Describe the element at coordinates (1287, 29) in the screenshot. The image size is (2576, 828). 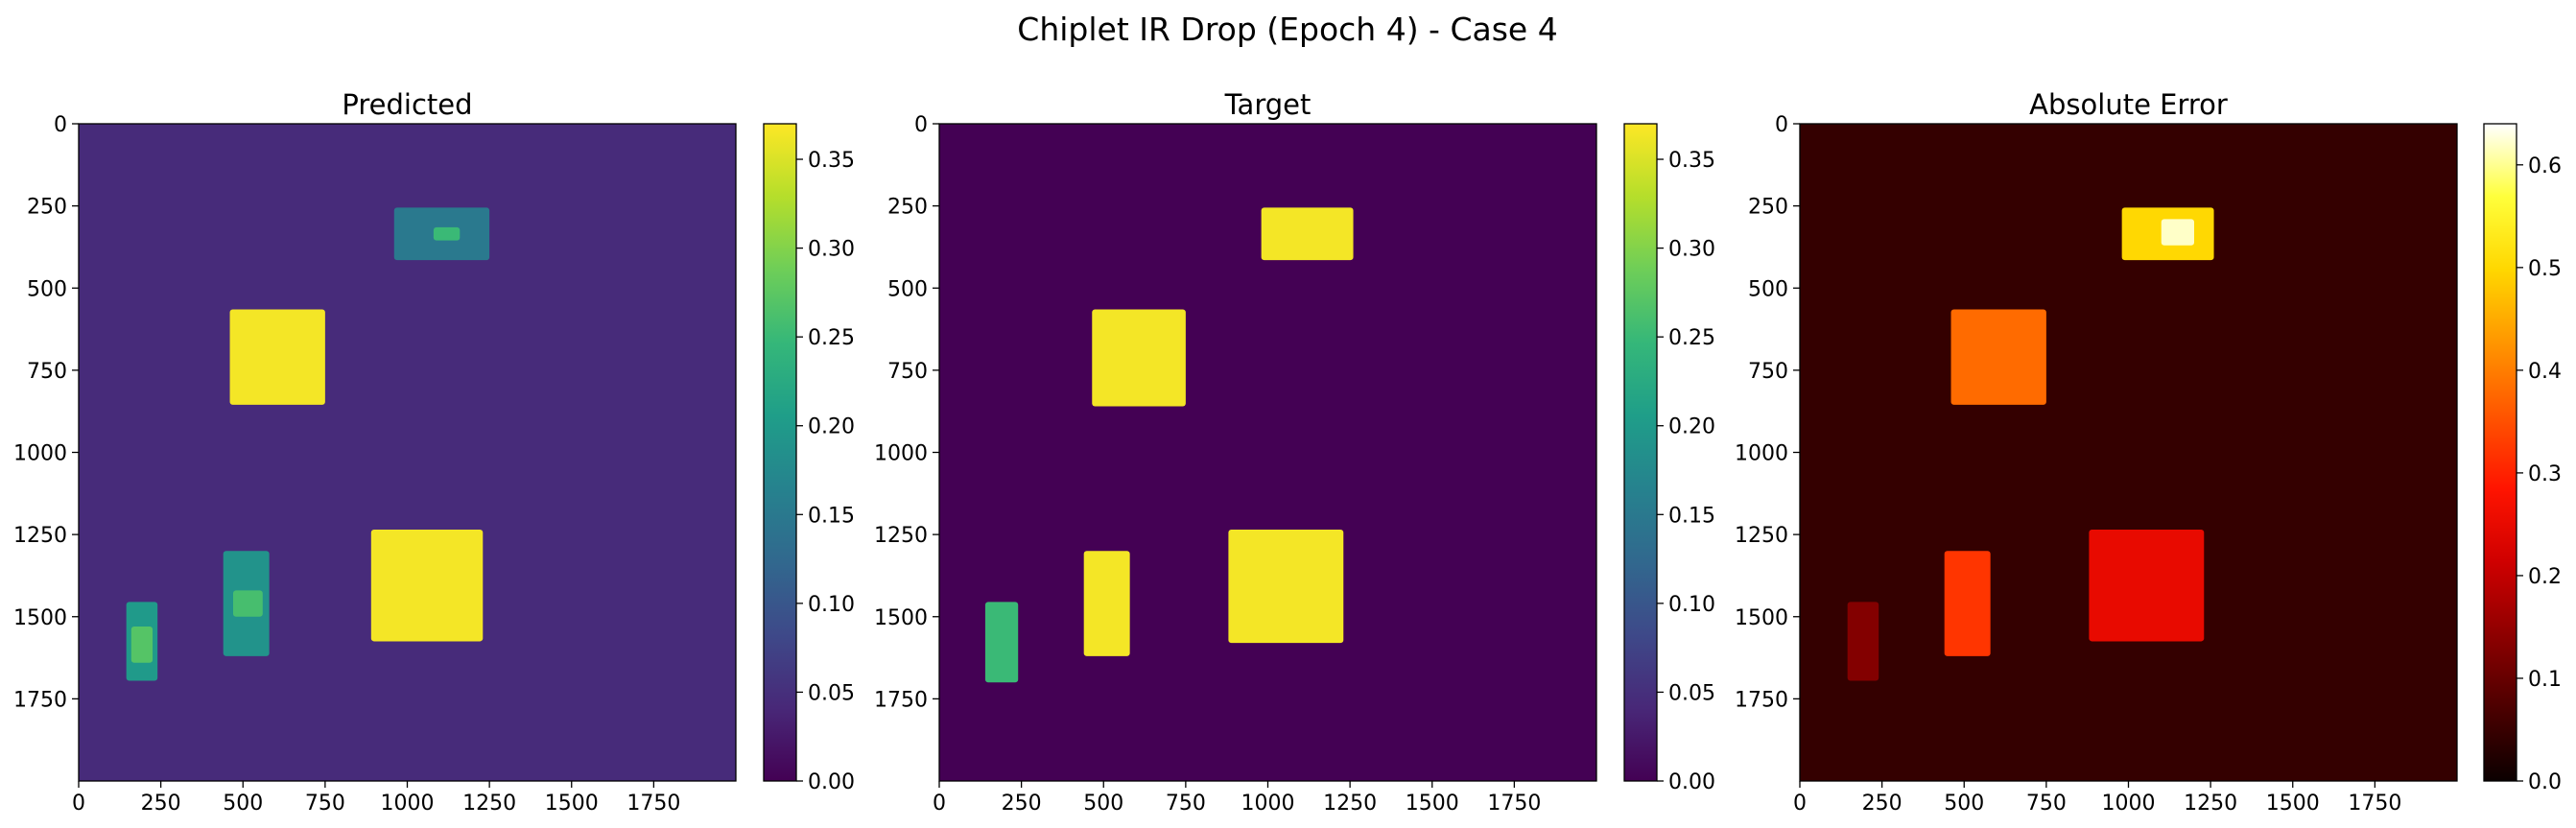
I see `figure-suptitle: Chiplet IR Drop (Epoch 4) - Case 4` at that location.